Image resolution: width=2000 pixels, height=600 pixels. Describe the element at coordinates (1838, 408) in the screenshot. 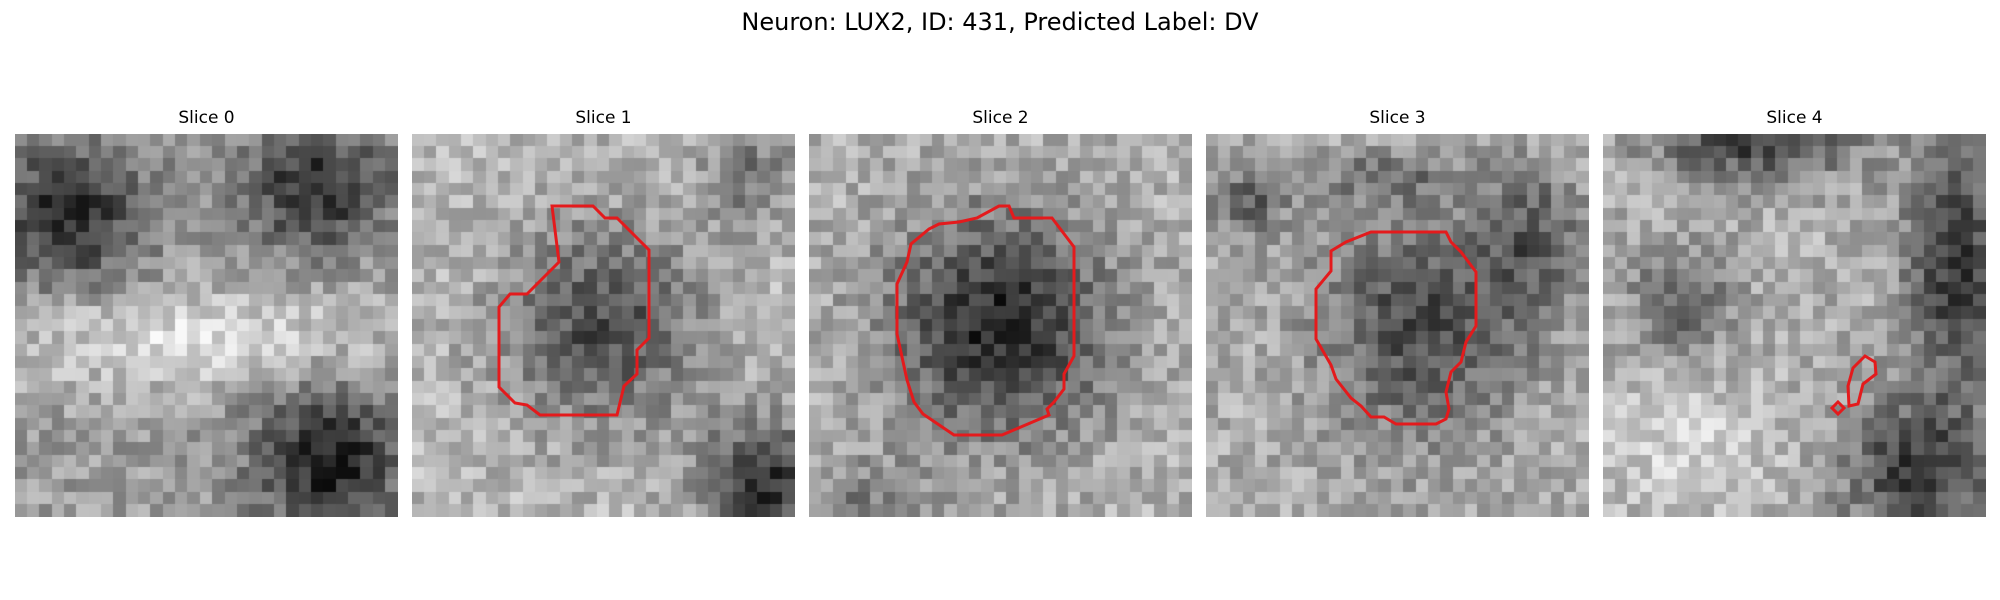

I see `neuron-contour-small` at that location.